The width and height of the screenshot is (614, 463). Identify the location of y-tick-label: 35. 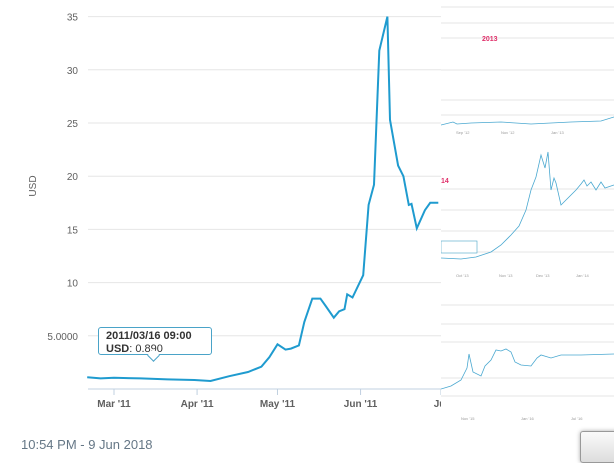
(73, 18).